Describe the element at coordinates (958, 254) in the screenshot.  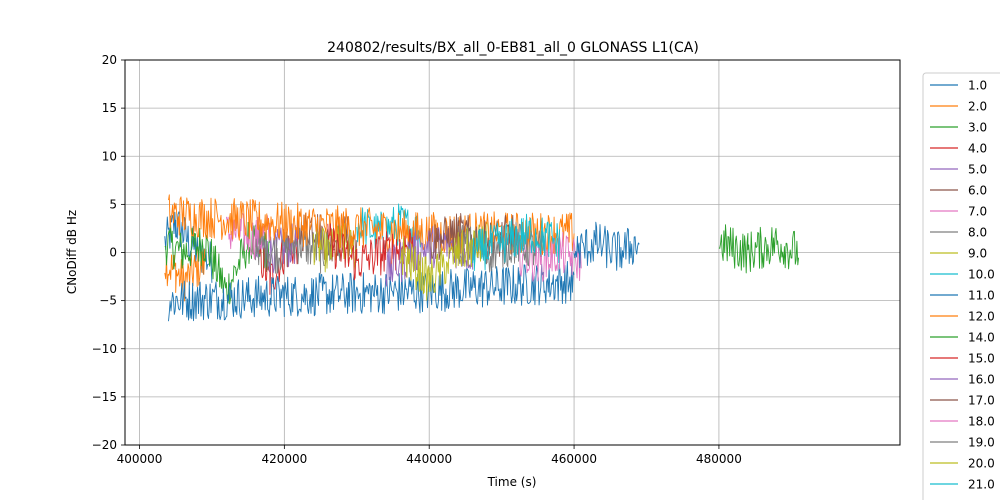
I see `legend-entry: 9.0` at that location.